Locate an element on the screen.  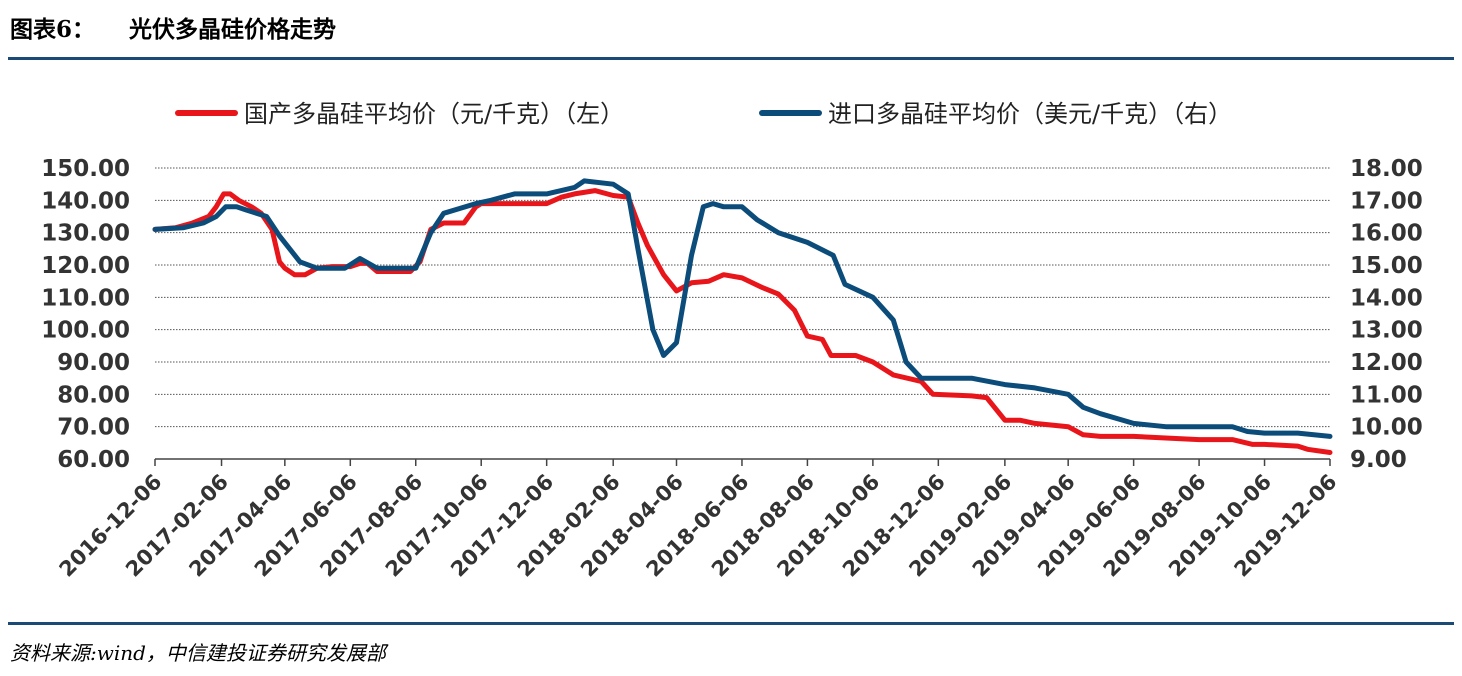
figure-label: 图表6： is located at coordinates (53, 29).